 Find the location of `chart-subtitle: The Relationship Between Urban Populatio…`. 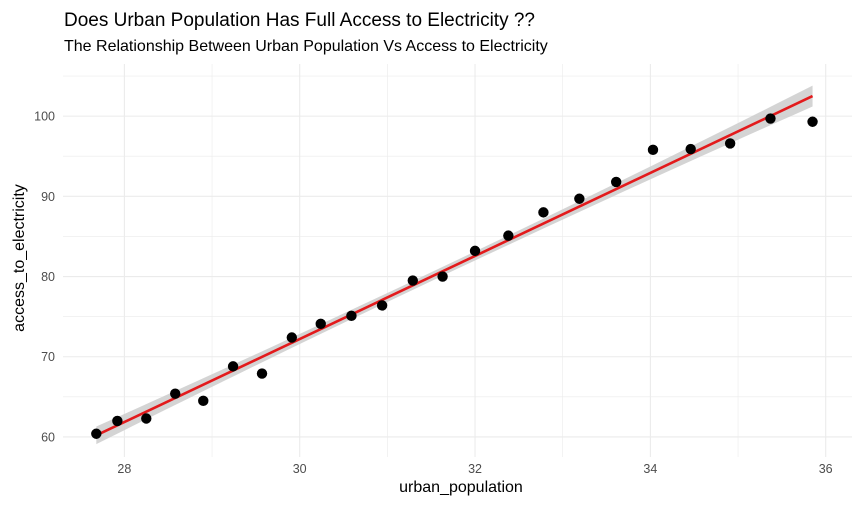

chart-subtitle: The Relationship Between Urban Populatio… is located at coordinates (306, 46).